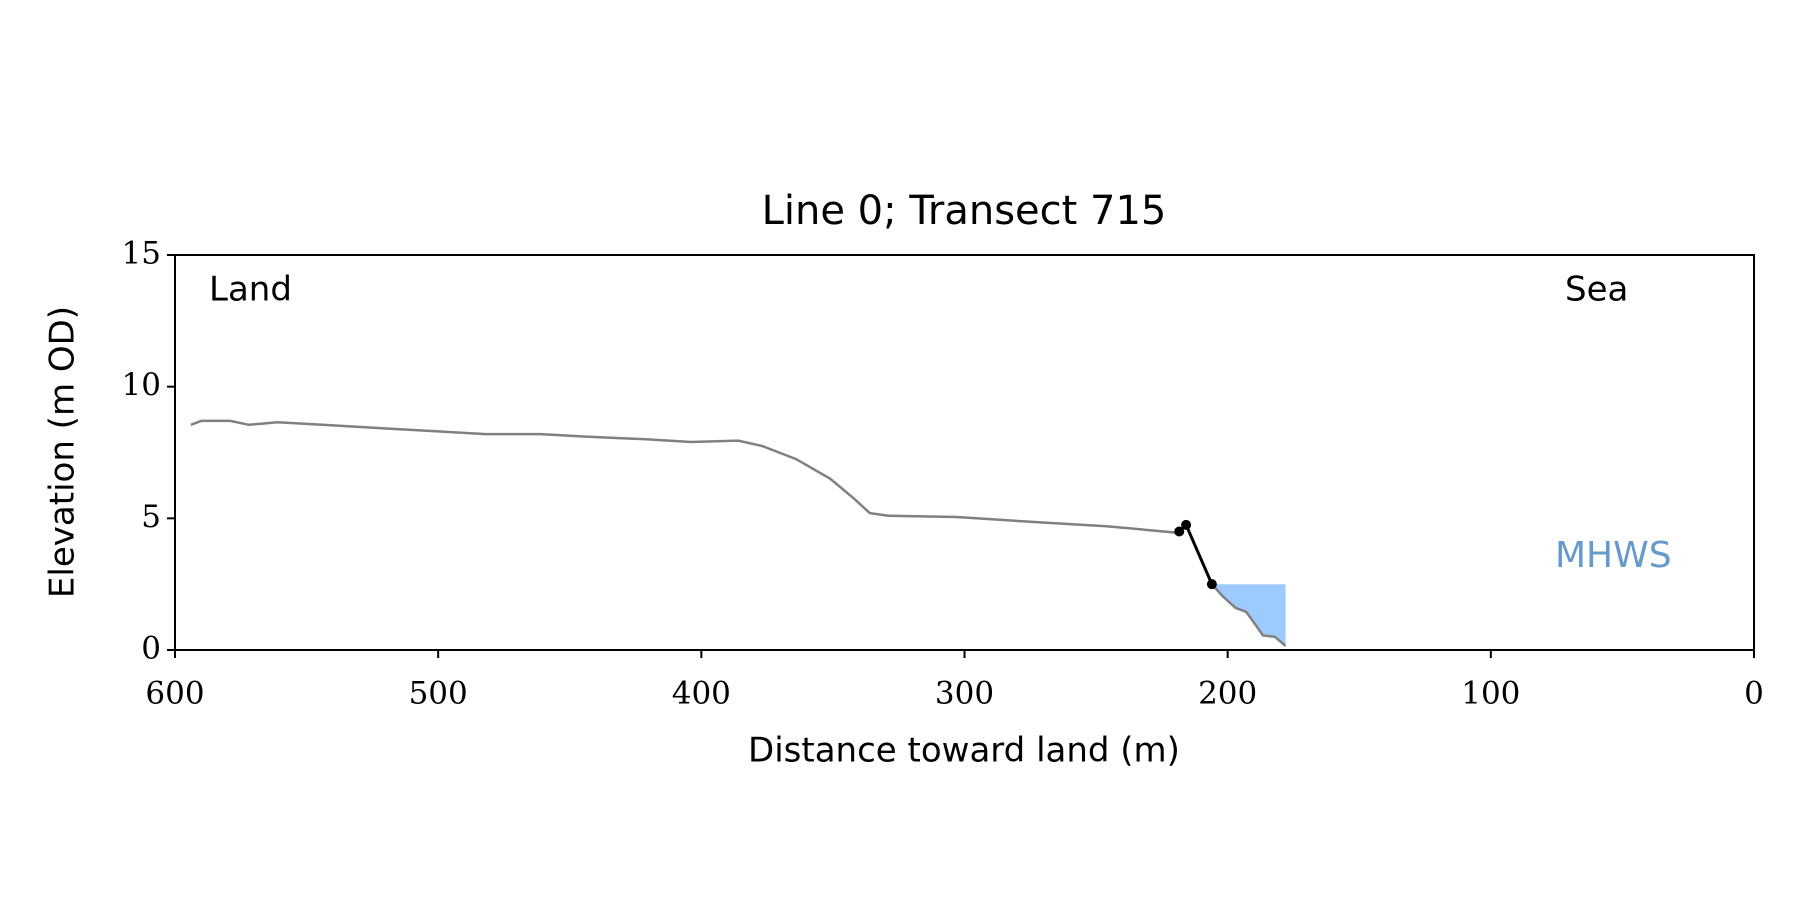  I want to click on mhws-label: MHWS, so click(1613, 555).